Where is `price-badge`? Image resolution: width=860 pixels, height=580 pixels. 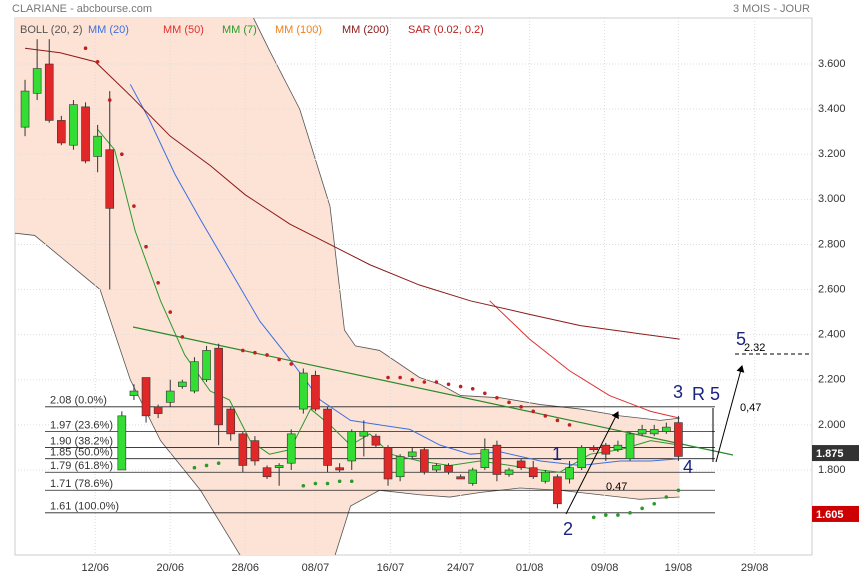
price-badge is located at coordinates (835, 513).